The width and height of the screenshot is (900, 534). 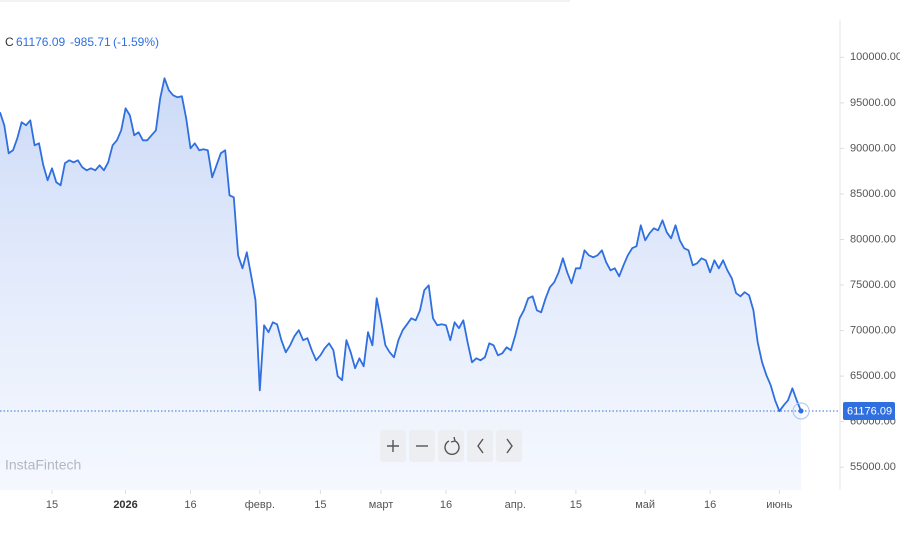 What do you see at coordinates (645, 505) in the screenshot?
I see `x-tick-label: май` at bounding box center [645, 505].